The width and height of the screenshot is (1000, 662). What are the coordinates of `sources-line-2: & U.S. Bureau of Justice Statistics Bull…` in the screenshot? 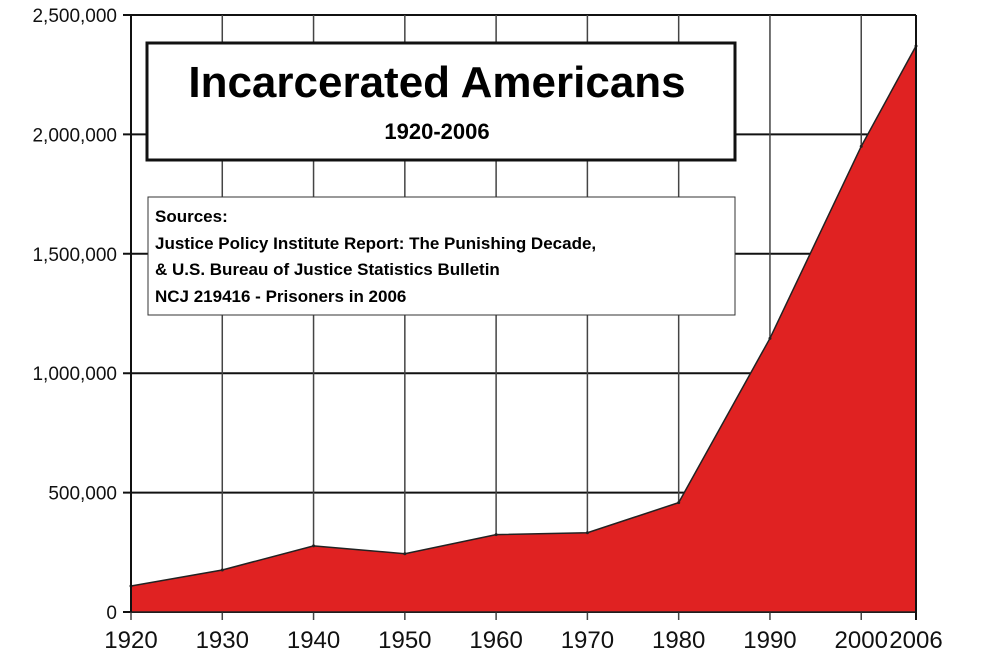 It's located at (327, 269).